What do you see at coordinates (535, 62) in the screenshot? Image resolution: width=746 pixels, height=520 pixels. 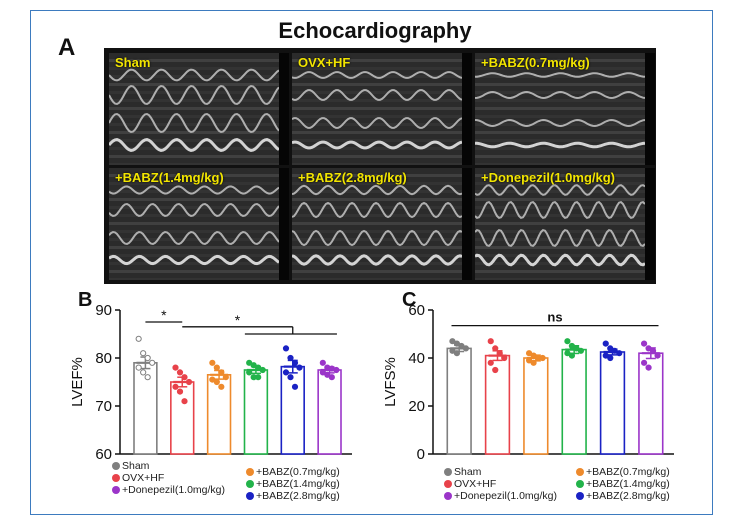 I see `echo-label-babz-0-7: +BABZ(0.7mg/kg)` at bounding box center [535, 62].